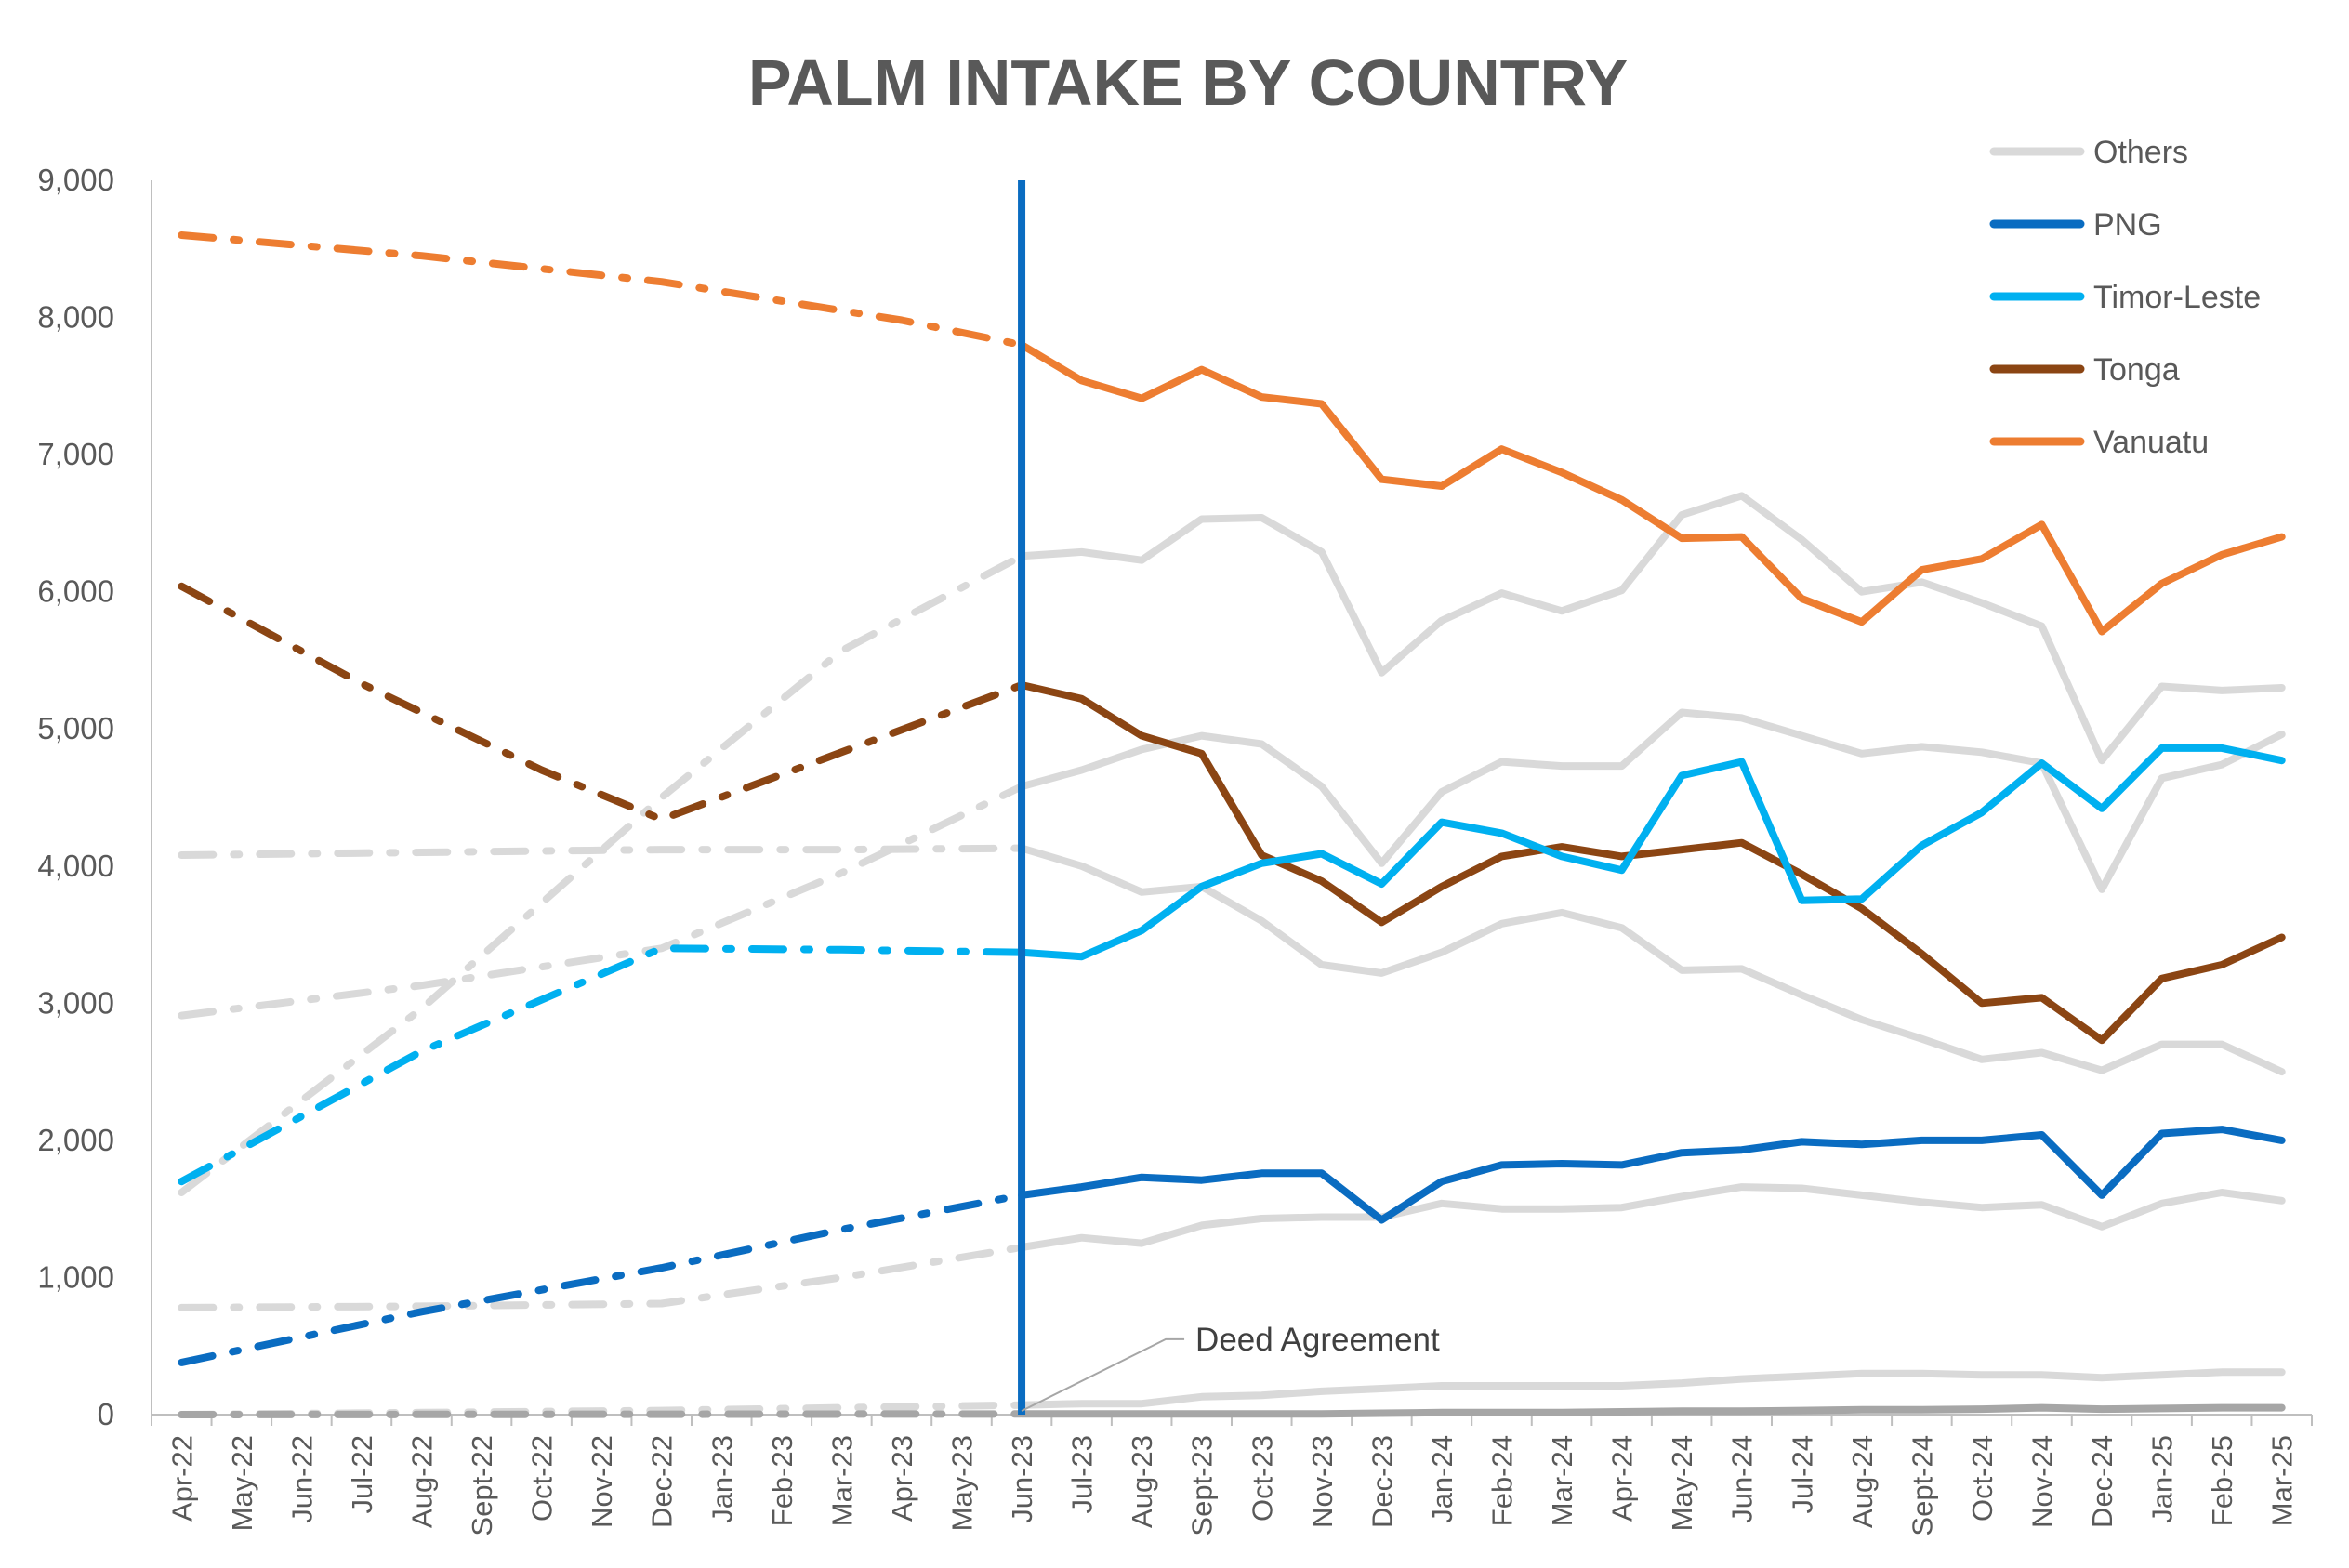  Describe the element at coordinates (1322, 1481) in the screenshot. I see `x-tick-label: Nov-23` at that location.